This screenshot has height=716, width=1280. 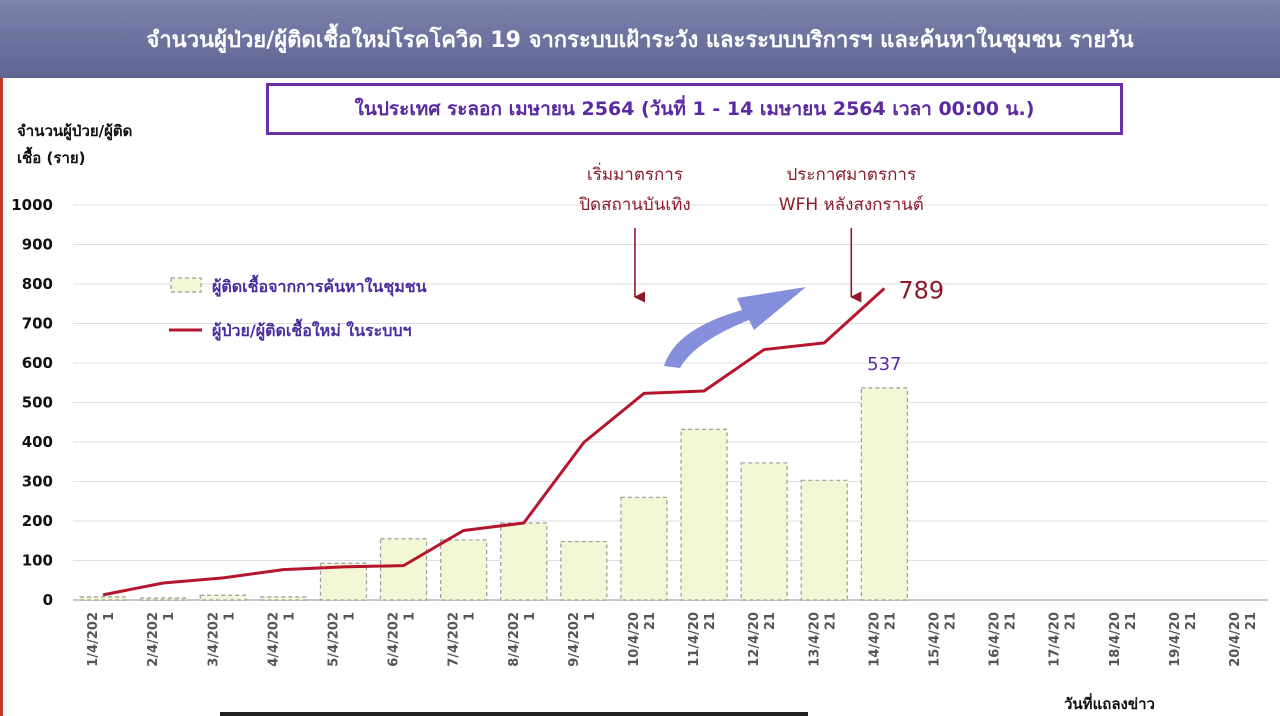 I want to click on legend-label-line: ผู้ป่วย/ผู้ติดเชื้อใหม่ ในระบบฯ, so click(x=312, y=330).